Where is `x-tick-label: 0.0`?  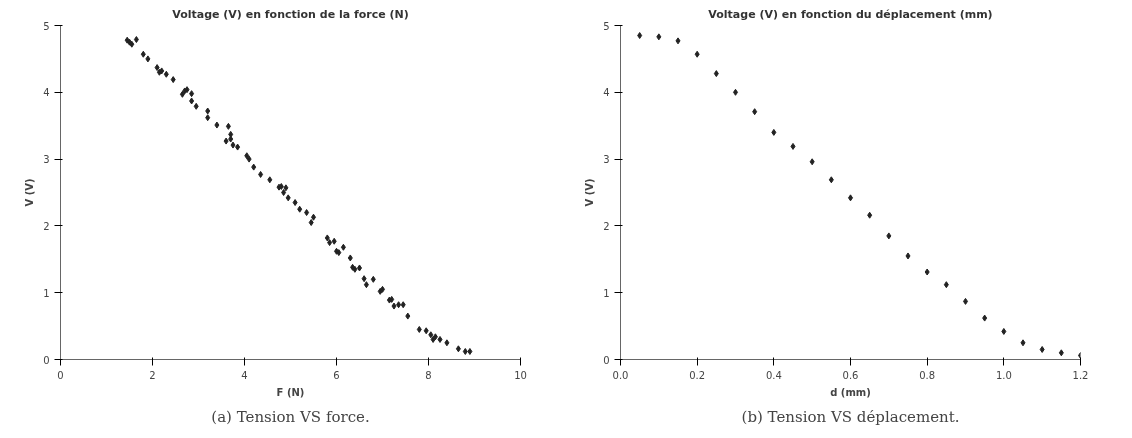 x-tick-label: 0.0 is located at coordinates (620, 375).